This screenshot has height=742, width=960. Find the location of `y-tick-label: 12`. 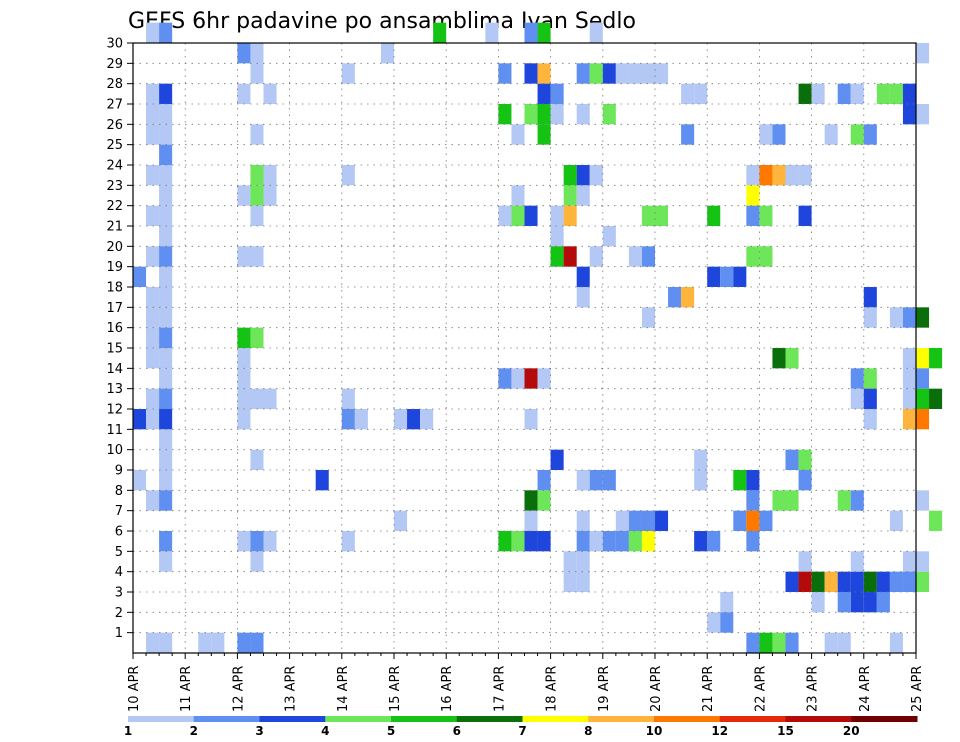

y-tick-label: 12 is located at coordinates (114, 410).